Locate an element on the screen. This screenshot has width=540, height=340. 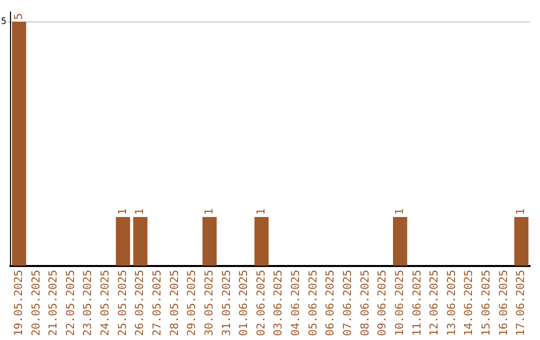
x-tick-label: 14.06.2025 is located at coordinates (469, 303).